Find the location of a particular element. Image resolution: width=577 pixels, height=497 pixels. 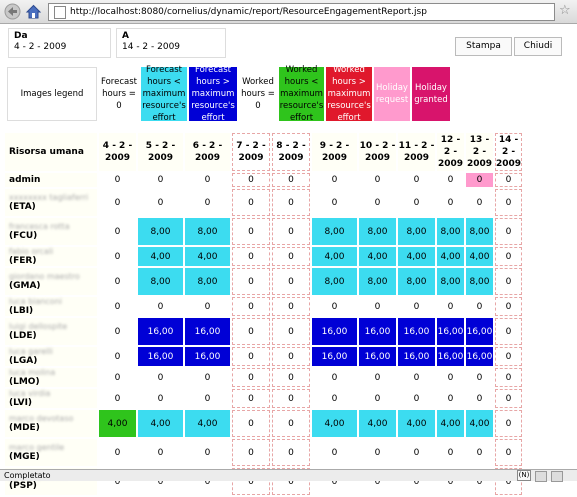

resource-name-redacted: marco gentile is located at coordinates (37, 447).